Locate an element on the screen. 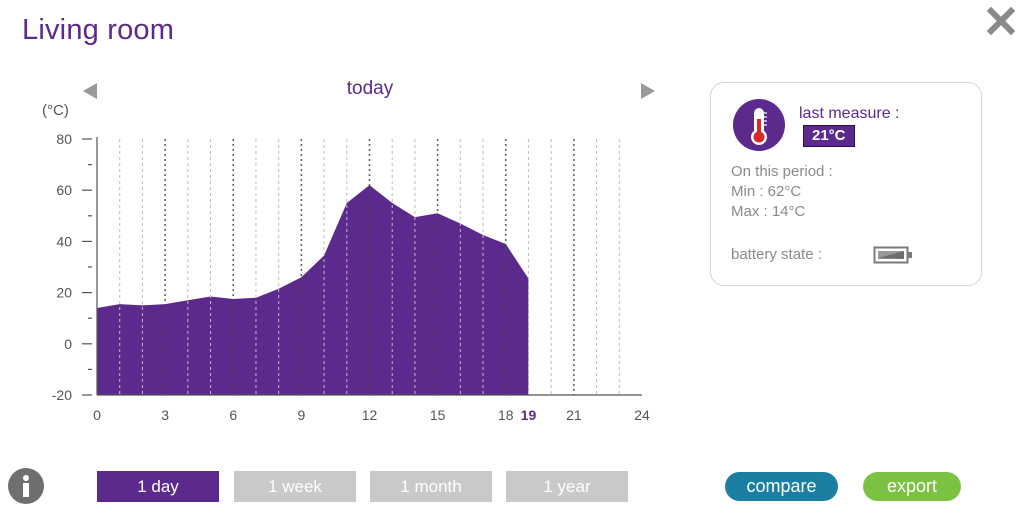 This screenshot has width=1024, height=516. x-tick-label: 9 is located at coordinates (301, 415).